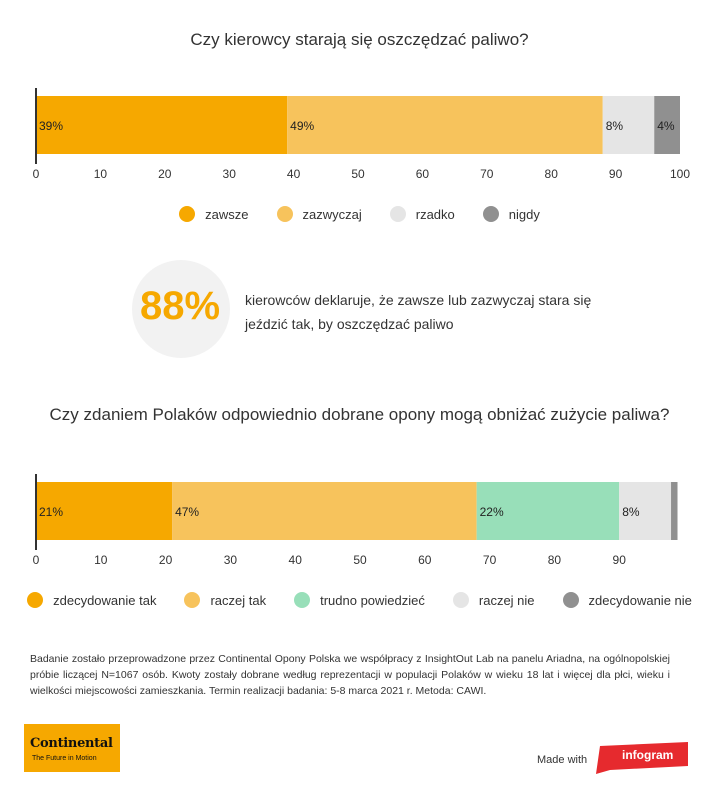 The width and height of the screenshot is (719, 794). I want to click on legend-item-2: rzadko, so click(422, 214).